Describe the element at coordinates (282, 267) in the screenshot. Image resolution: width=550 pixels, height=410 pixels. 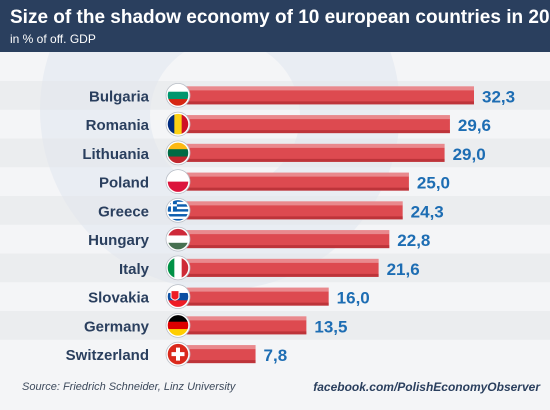
I see `bar-italy` at that location.